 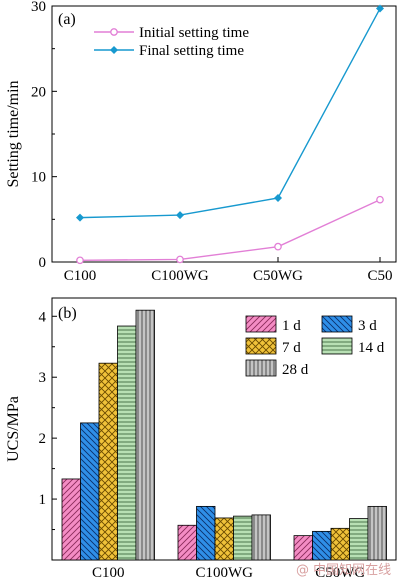 What do you see at coordinates (337, 346) in the screenshot?
I see `legend-swatch-horizontal` at bounding box center [337, 346].